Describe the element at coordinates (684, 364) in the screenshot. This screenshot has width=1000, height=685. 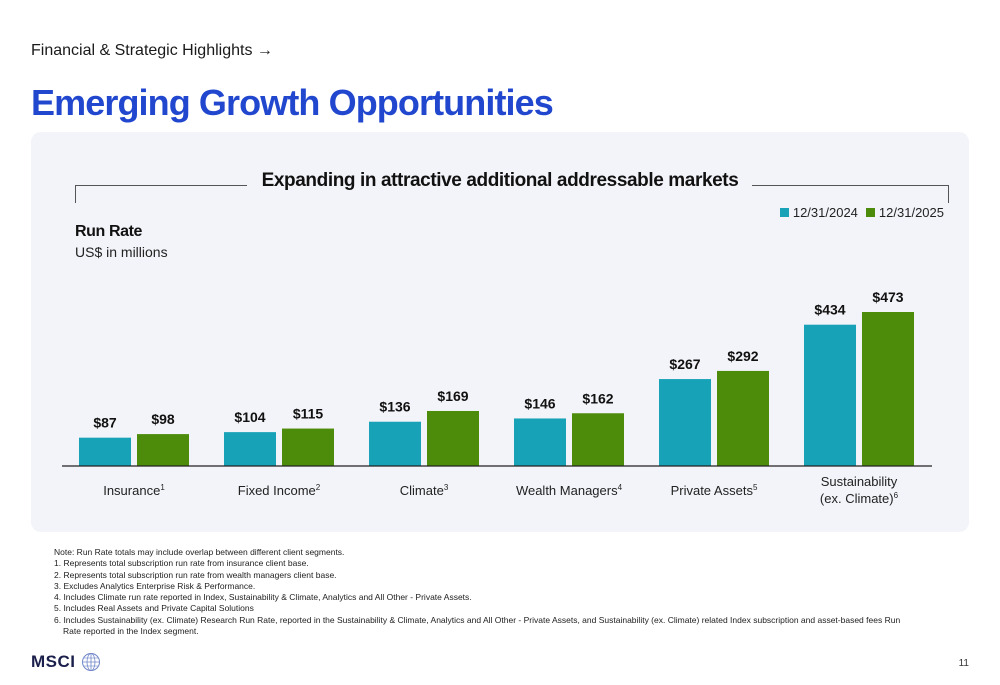
I see `data-label: $267` at that location.